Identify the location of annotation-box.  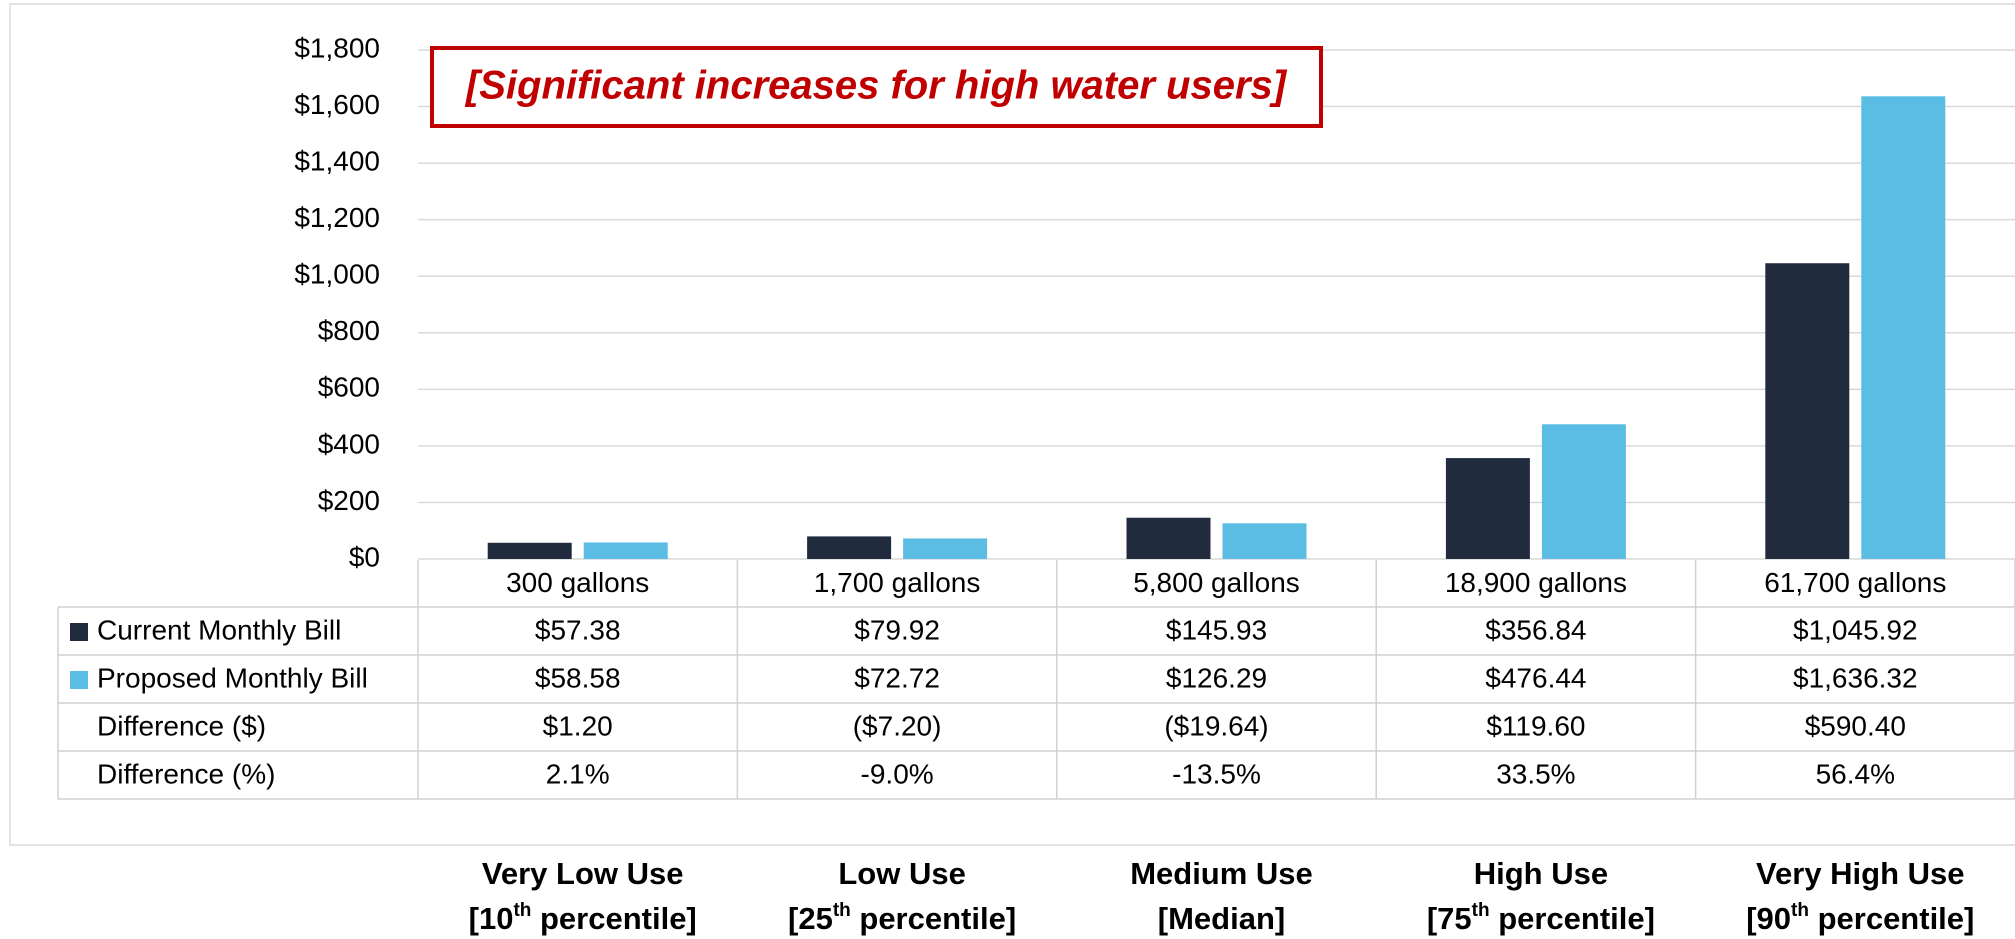
(876, 87).